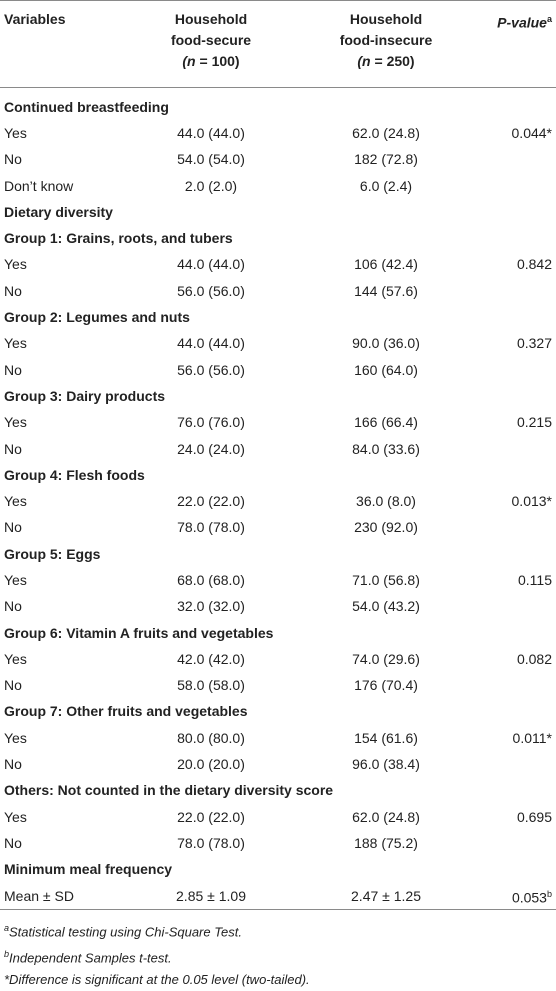 The width and height of the screenshot is (556, 991). What do you see at coordinates (97, 317) in the screenshot?
I see `section-label: Group 2: Legumes and nuts` at bounding box center [97, 317].